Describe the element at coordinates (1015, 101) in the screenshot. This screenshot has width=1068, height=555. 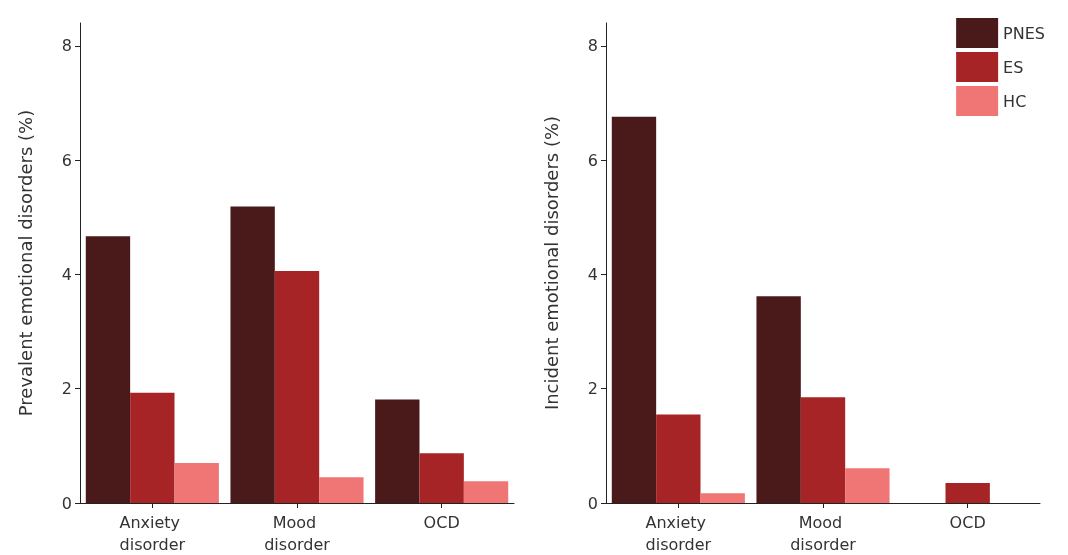
I see `legend-label: HC` at that location.